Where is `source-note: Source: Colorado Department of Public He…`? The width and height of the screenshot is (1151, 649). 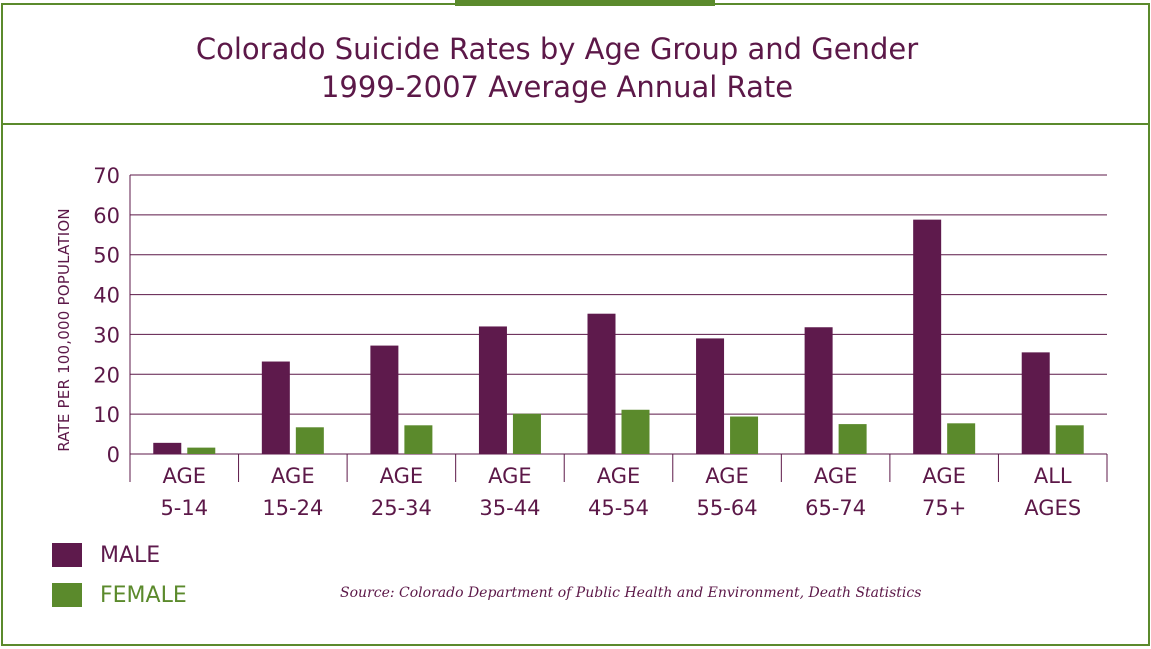 source-note: Source: Colorado Department of Public He… is located at coordinates (631, 593).